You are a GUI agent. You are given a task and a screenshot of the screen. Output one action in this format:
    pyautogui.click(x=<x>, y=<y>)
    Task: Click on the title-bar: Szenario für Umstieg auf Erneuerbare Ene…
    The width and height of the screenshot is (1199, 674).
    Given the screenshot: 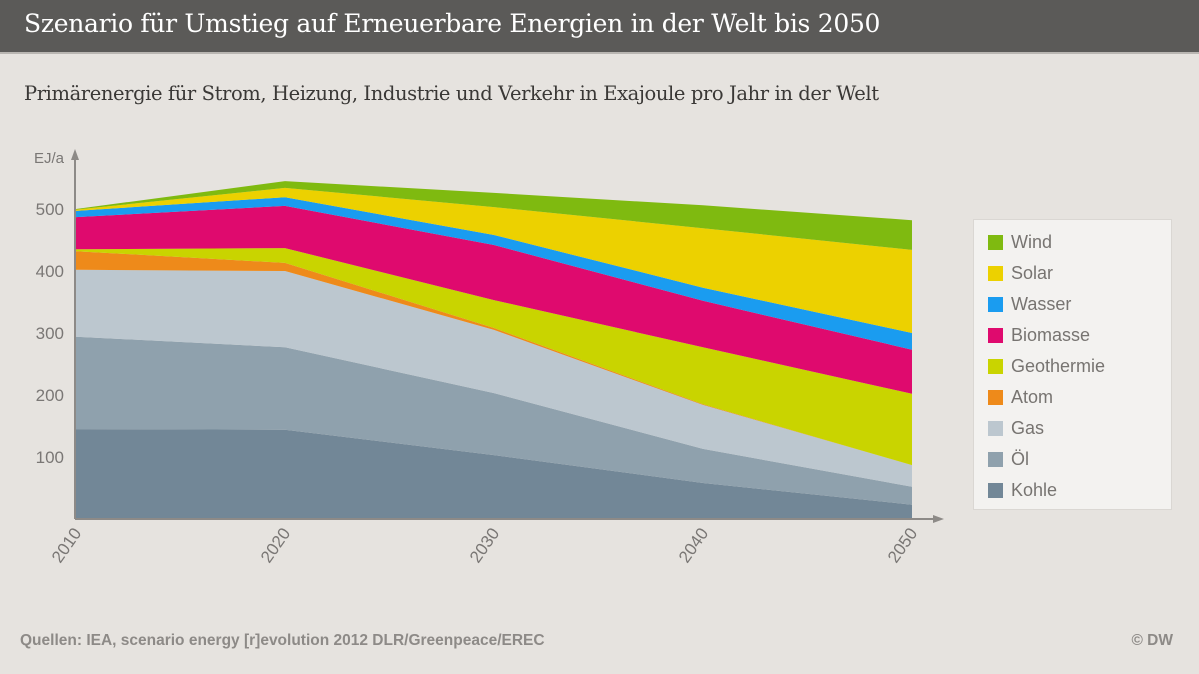 What is the action you would take?
    pyautogui.click(x=599, y=27)
    